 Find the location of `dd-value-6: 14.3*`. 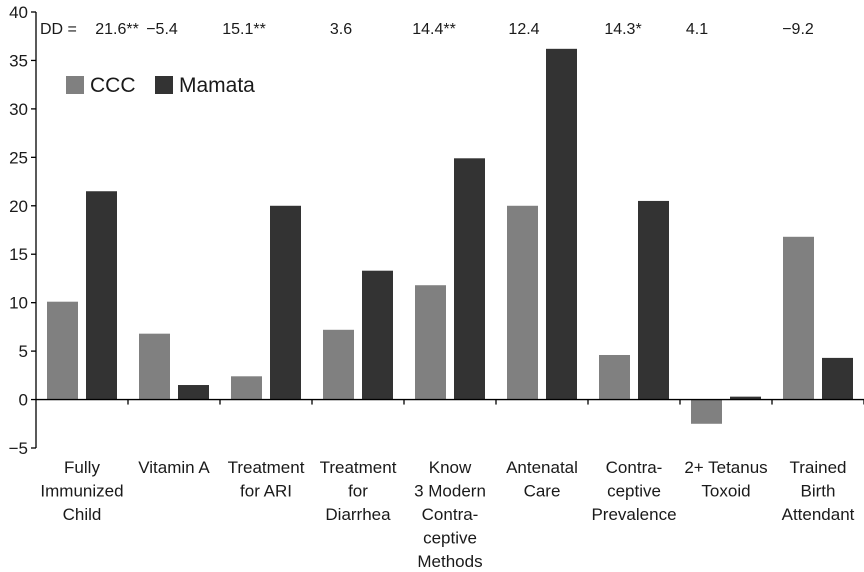

dd-value-6: 14.3* is located at coordinates (622, 29).